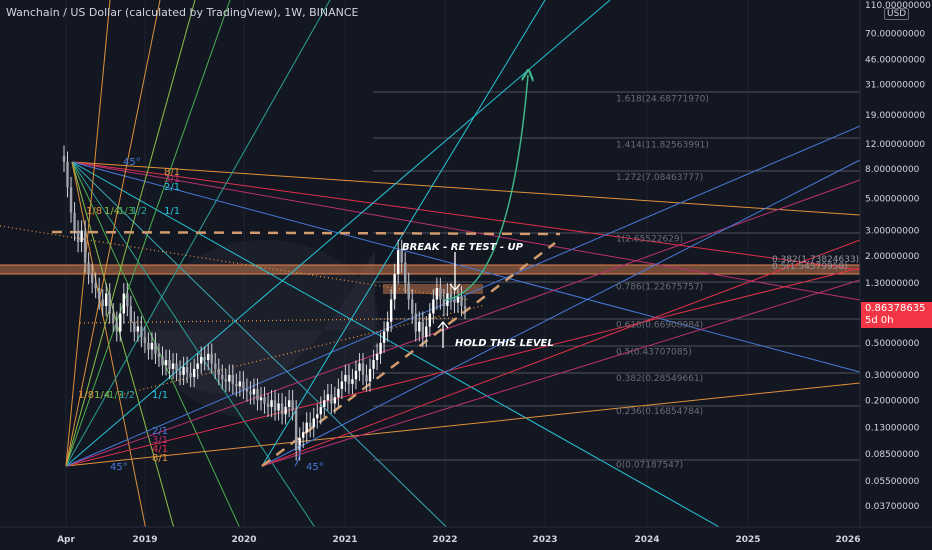 The width and height of the screenshot is (932, 550). I want to click on time-axis, so click(466, 538).